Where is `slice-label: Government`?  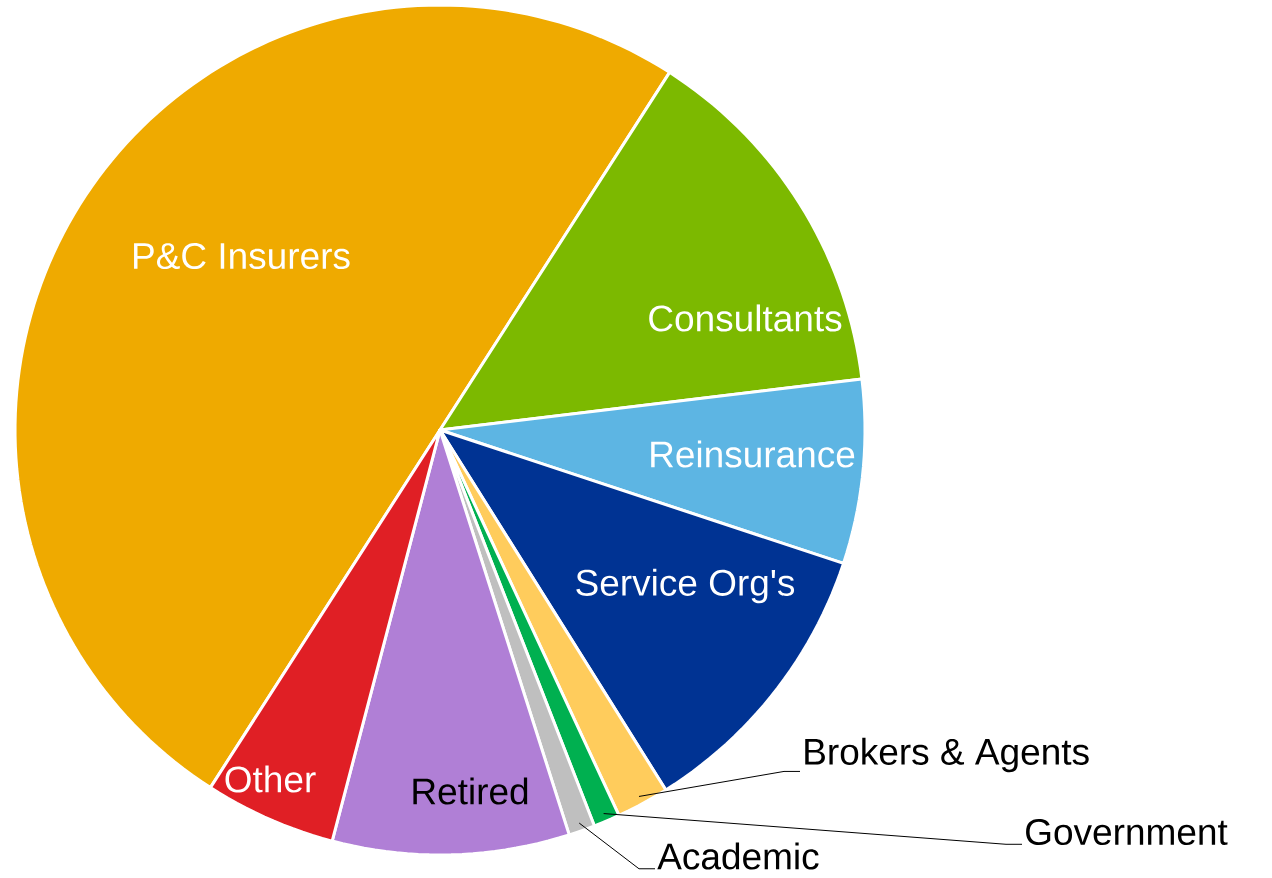 slice-label: Government is located at coordinates (1127, 832).